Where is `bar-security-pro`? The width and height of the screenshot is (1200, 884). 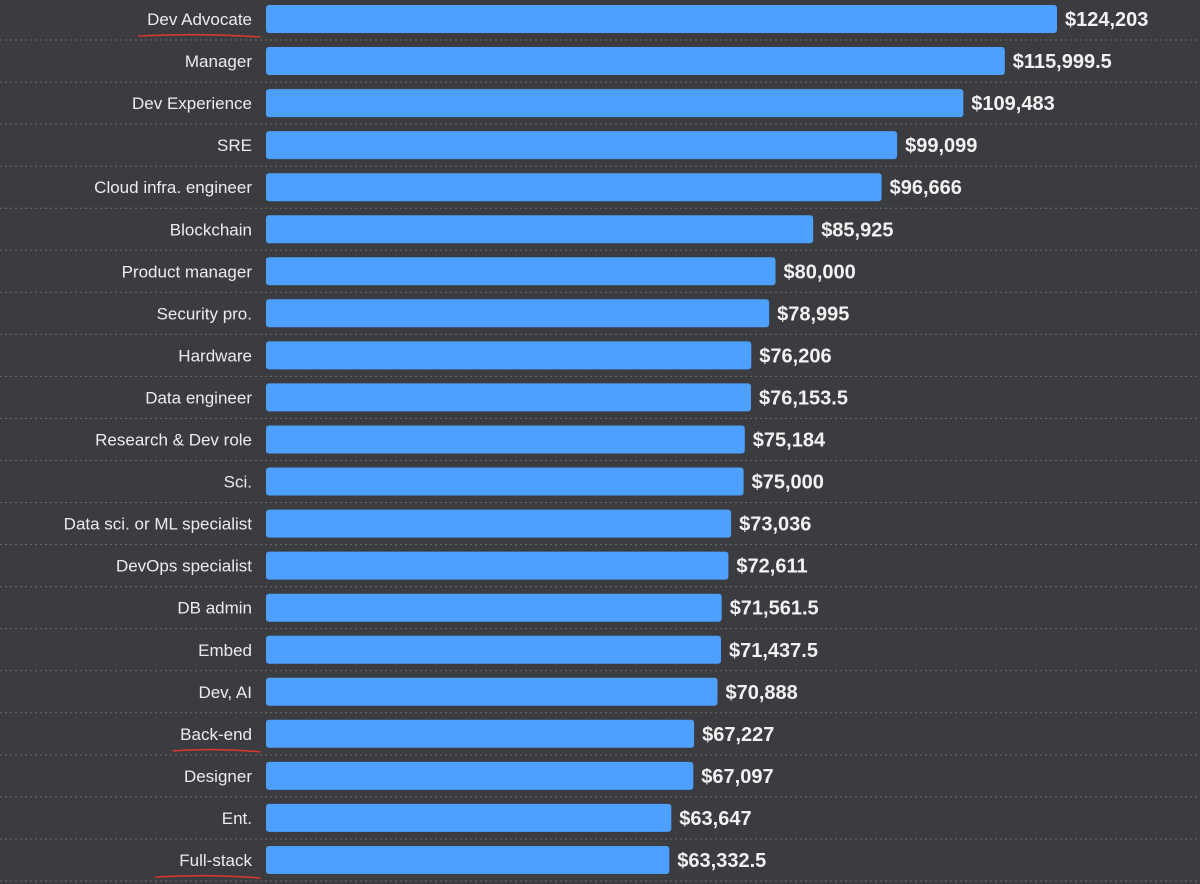 bar-security-pro is located at coordinates (518, 313).